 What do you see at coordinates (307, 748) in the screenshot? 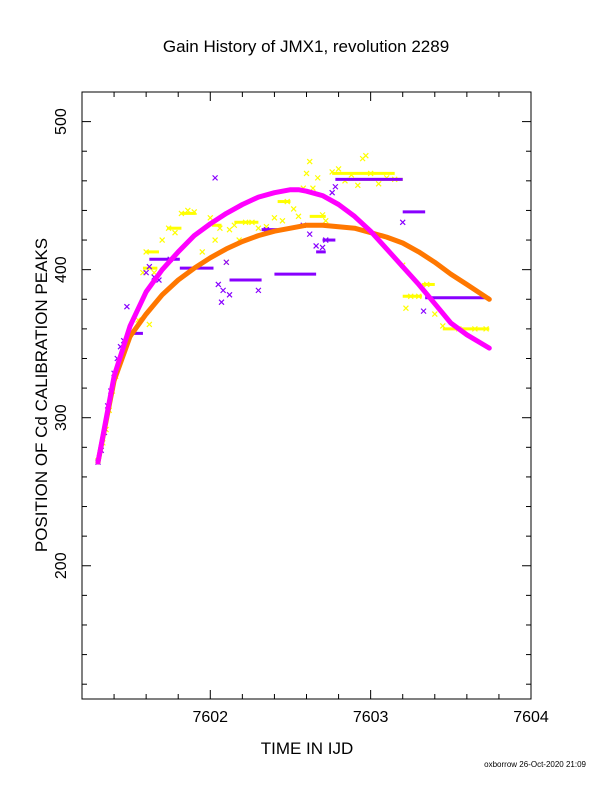
I see `x-axis-label: TIME IN IJD` at bounding box center [307, 748].